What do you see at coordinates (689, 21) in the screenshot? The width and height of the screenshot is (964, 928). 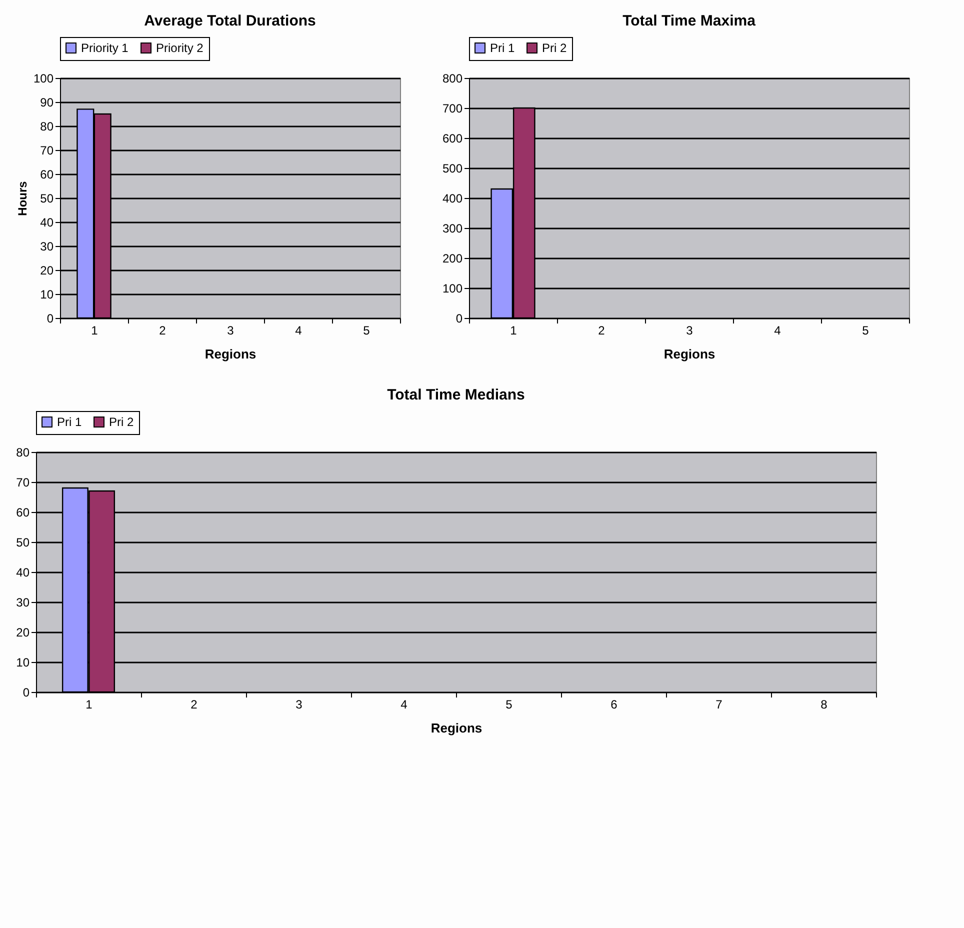 I see `chart-title: Total Time Maxima` at bounding box center [689, 21].